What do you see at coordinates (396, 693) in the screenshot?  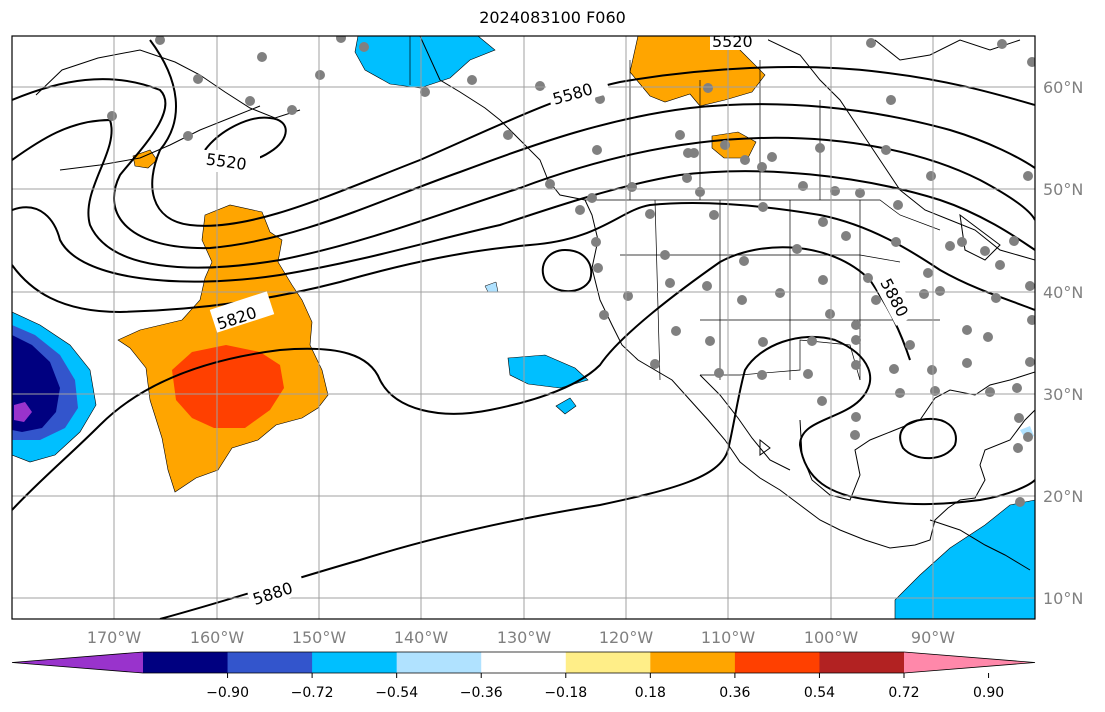 I see `colorbar-tick-label: −0.54` at bounding box center [396, 693].